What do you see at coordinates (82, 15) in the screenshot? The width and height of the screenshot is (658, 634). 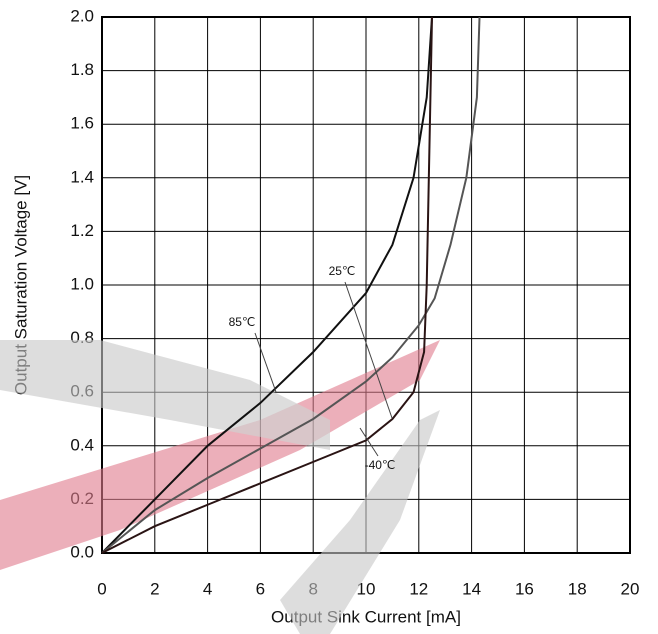 I see `y-tick-label: 2.0` at bounding box center [82, 15].